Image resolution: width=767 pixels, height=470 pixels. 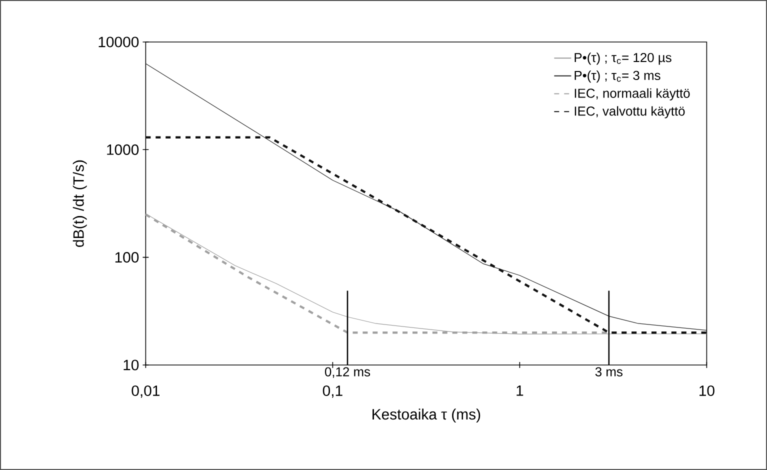 I want to click on y-tick-label: 1000, so click(x=123, y=149).